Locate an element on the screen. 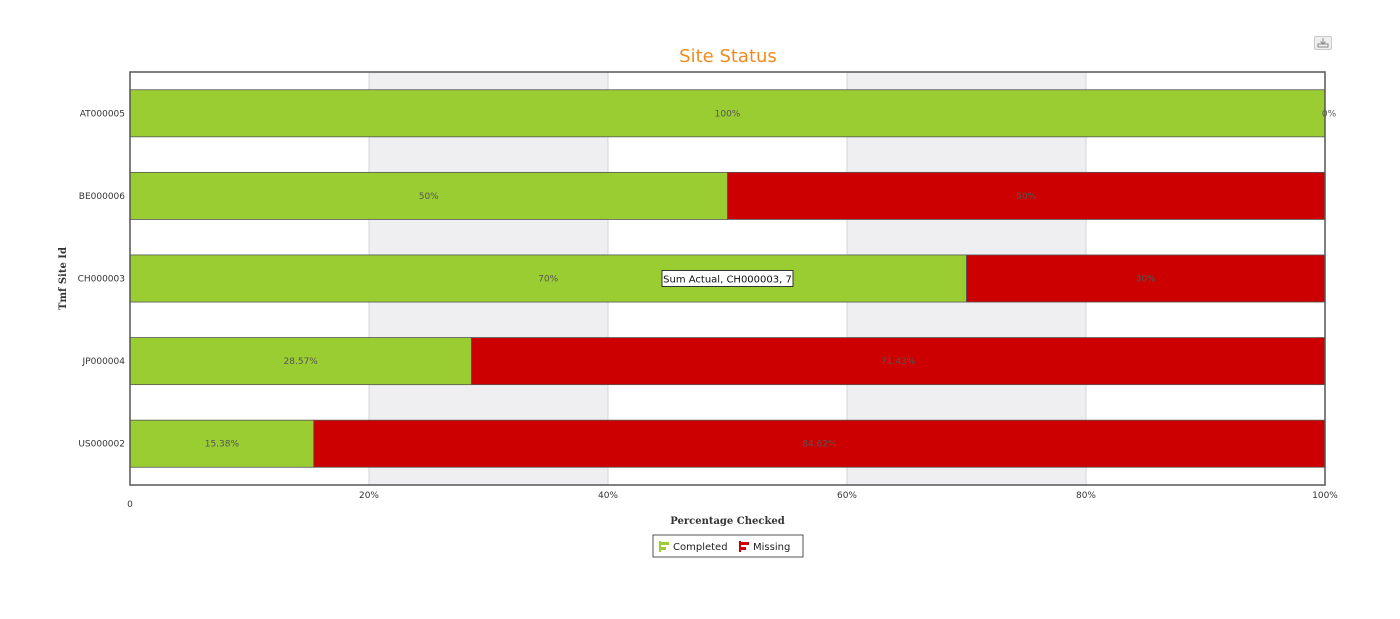  data-label-completed-us000002: 15.38% is located at coordinates (222, 445).